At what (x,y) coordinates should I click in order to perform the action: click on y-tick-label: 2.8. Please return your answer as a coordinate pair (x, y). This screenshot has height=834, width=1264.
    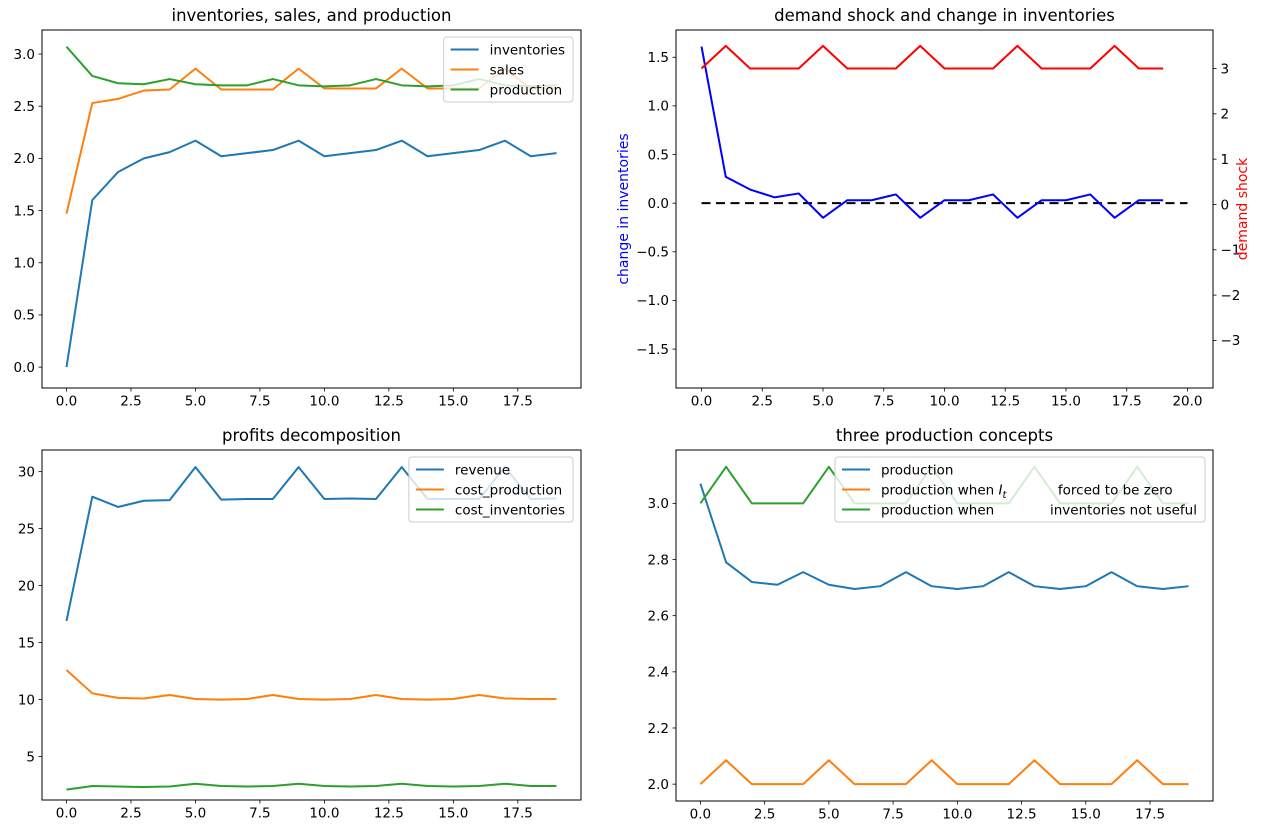
    Looking at the image, I should click on (658, 560).